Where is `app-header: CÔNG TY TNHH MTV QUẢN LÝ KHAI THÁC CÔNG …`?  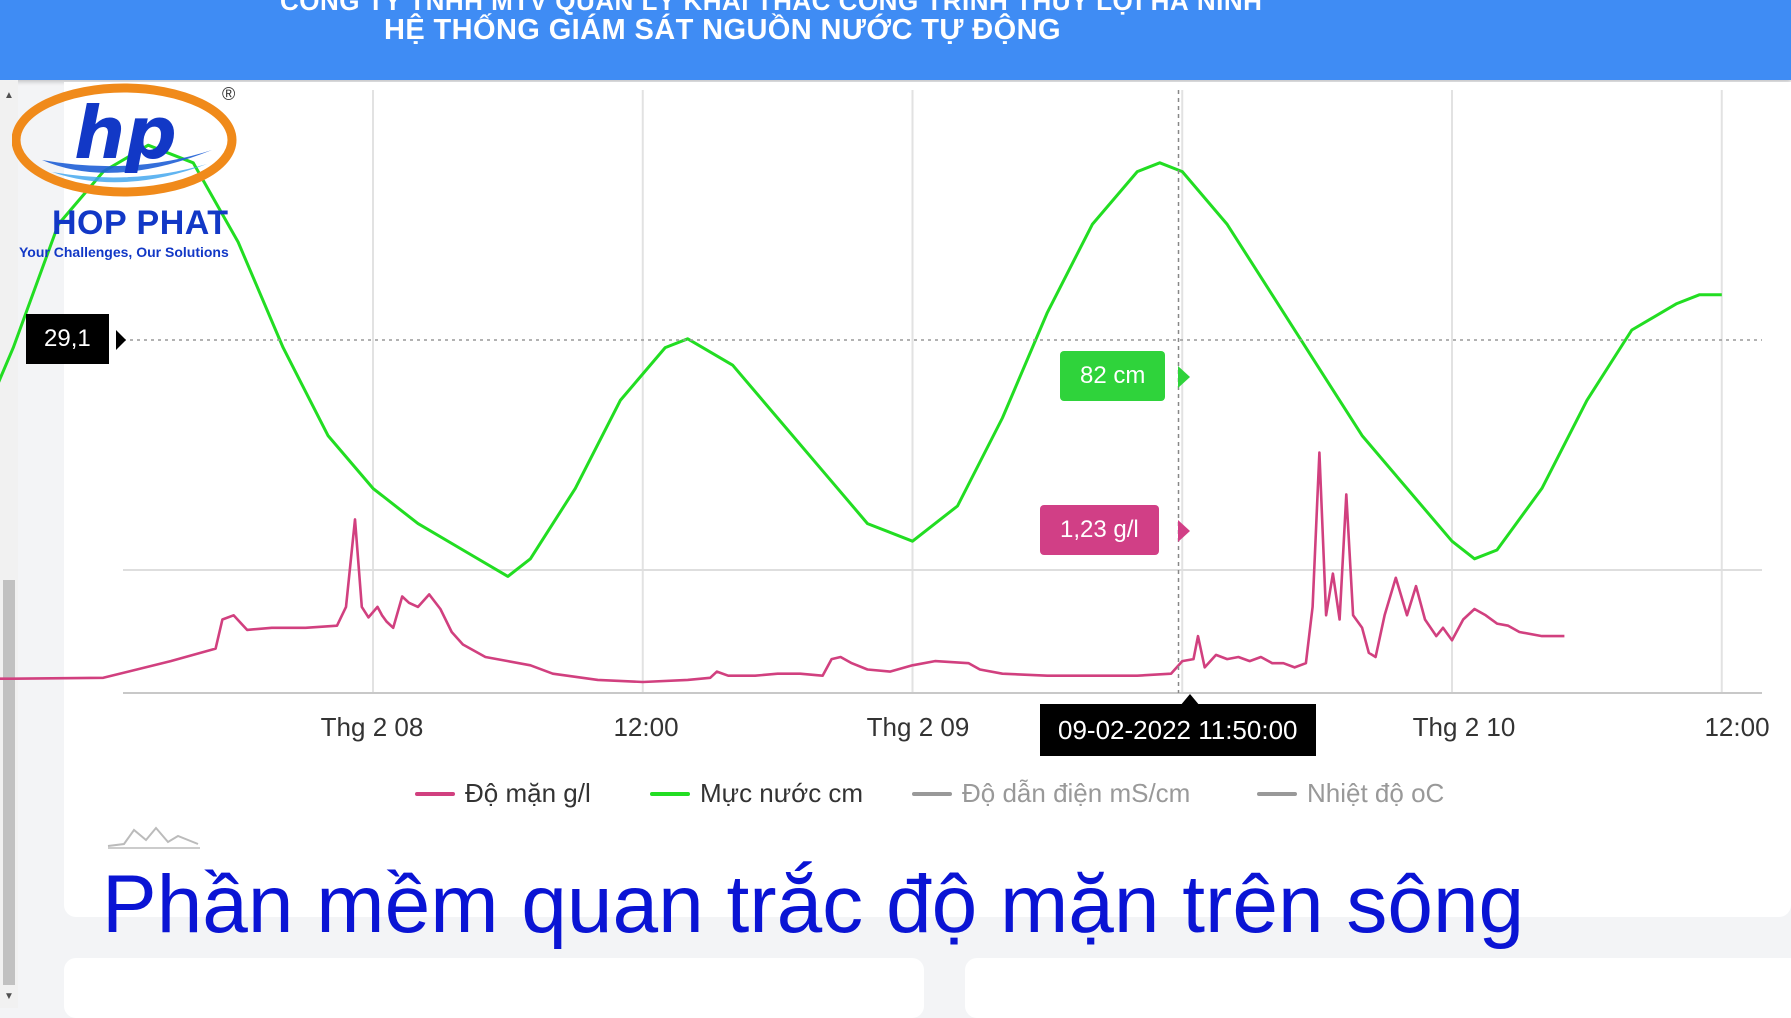
app-header: CÔNG TY TNHH MTV QUẢN LÝ KHAI THÁC CÔNG … is located at coordinates (895, 40).